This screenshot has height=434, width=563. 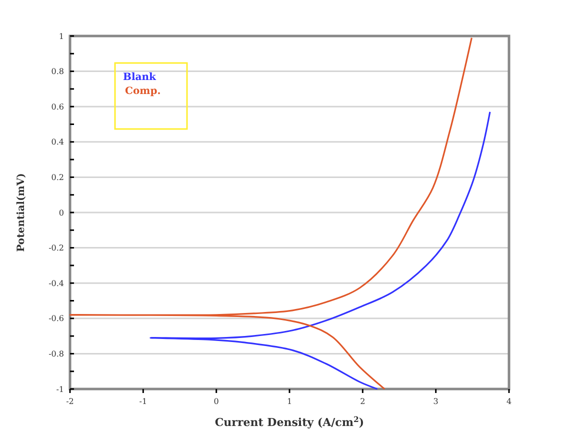 What do you see at coordinates (435, 401) in the screenshot?
I see `x-tick-label: 3` at bounding box center [435, 401].